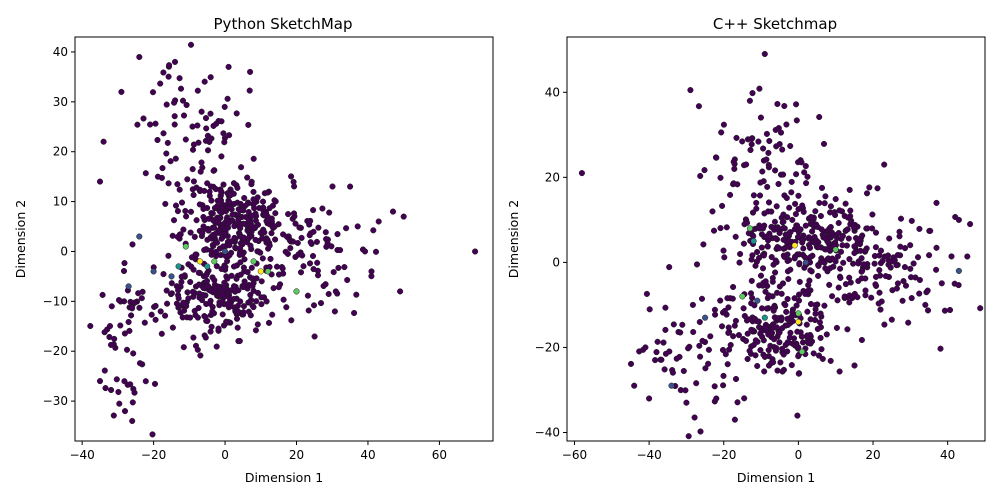  What do you see at coordinates (81, 455) in the screenshot?
I see `x-tick-label: −40` at bounding box center [81, 455].